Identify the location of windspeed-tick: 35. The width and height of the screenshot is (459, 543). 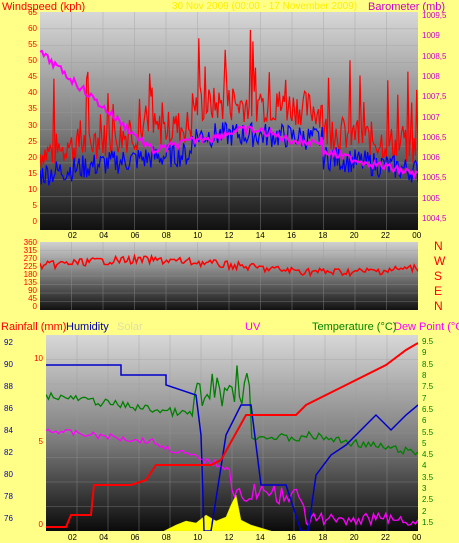
(32, 109).